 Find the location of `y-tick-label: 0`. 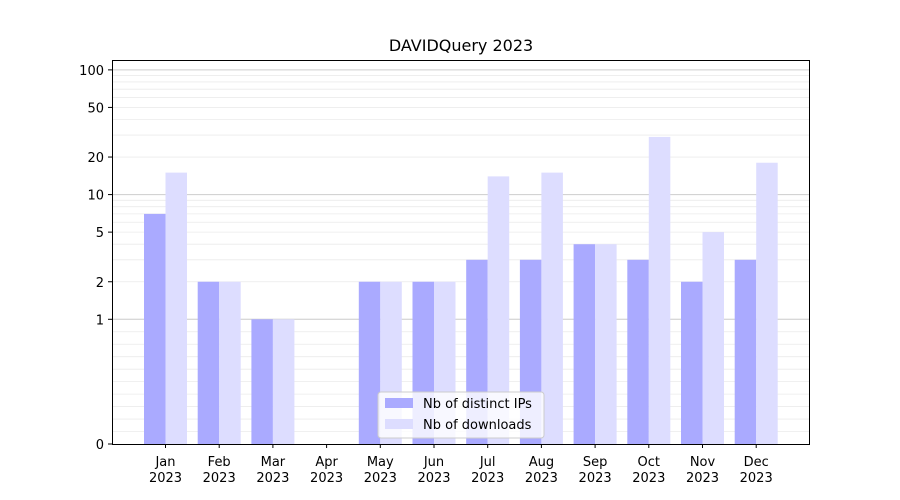

y-tick-label: 0 is located at coordinates (100, 445).